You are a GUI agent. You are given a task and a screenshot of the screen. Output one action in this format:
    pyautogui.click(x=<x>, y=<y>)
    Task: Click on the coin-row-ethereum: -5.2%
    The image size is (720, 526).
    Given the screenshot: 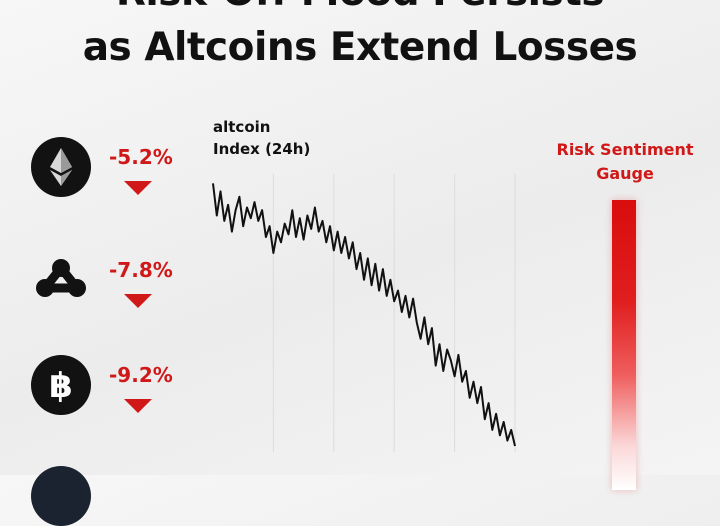 What is the action you would take?
    pyautogui.click(x=116, y=169)
    